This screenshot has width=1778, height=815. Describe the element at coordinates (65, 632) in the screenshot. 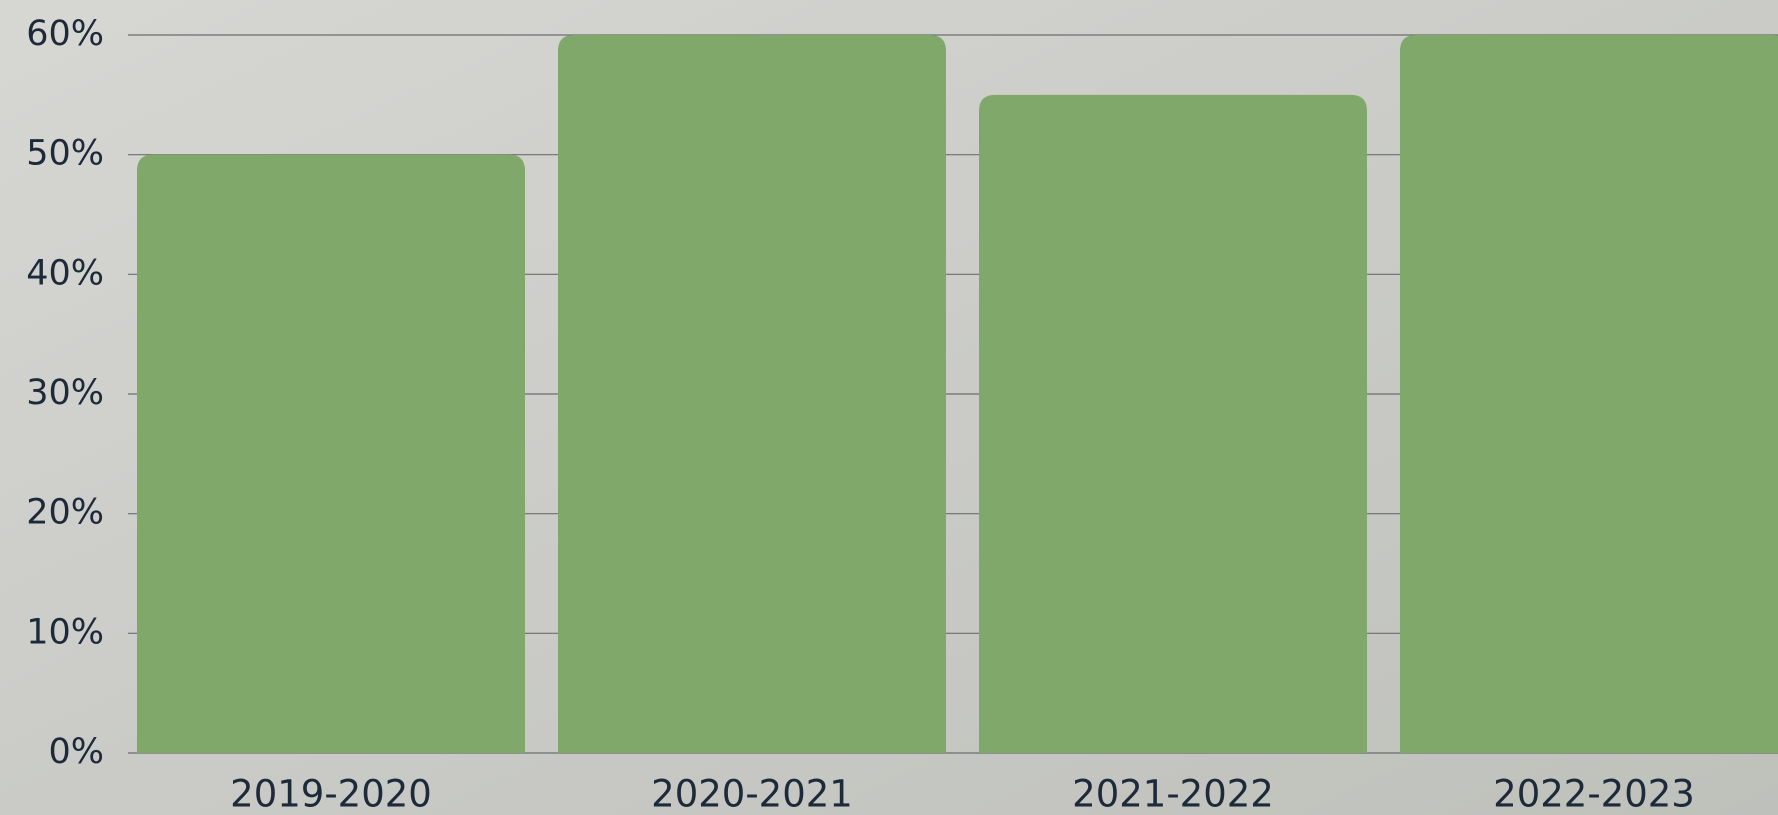

I see `y-tick-label: 10%` at that location.